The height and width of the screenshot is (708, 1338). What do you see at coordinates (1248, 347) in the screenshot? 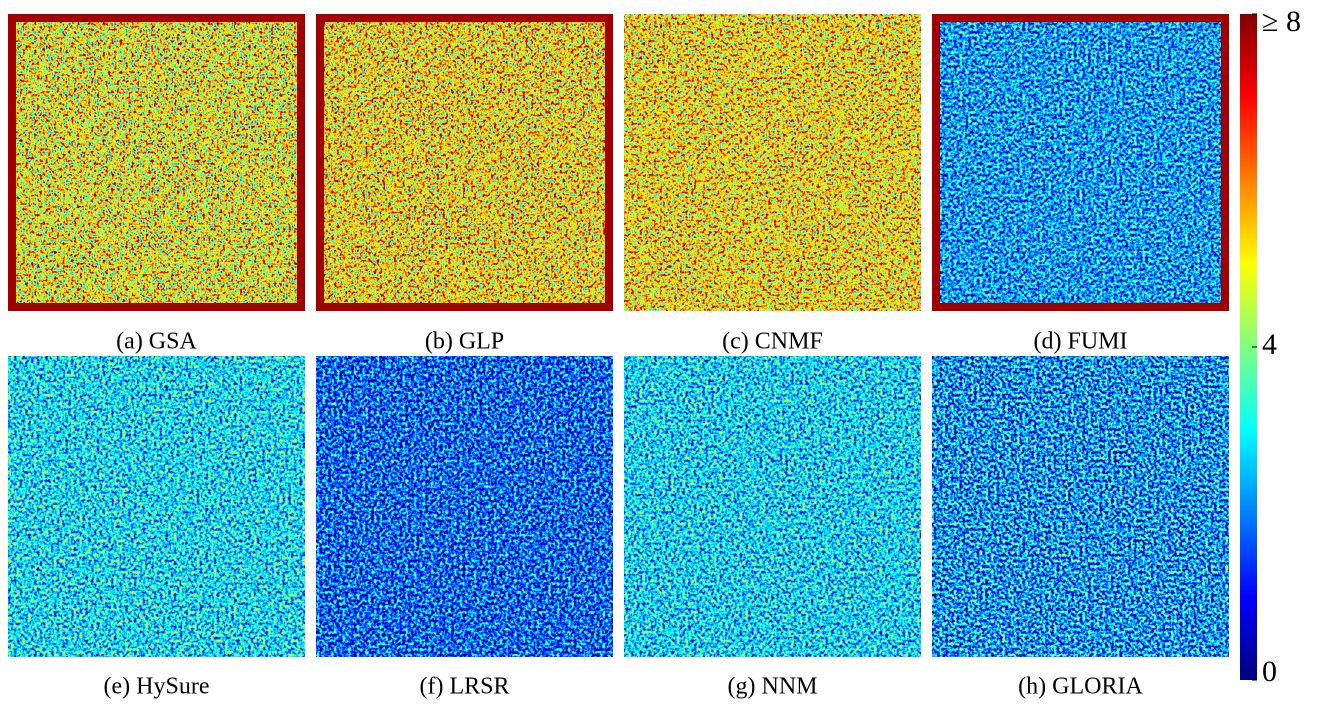
I see `colorbar` at bounding box center [1248, 347].